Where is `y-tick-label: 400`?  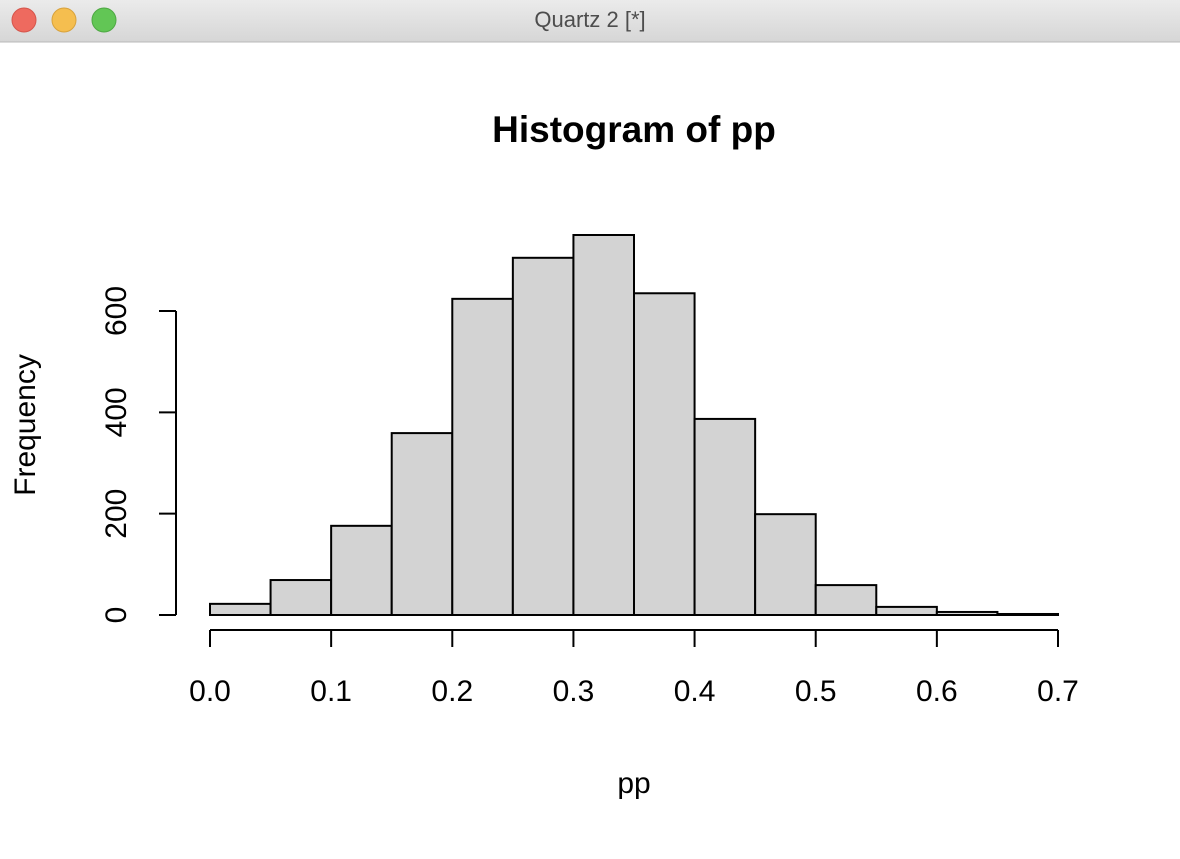 y-tick-label: 400 is located at coordinates (116, 412).